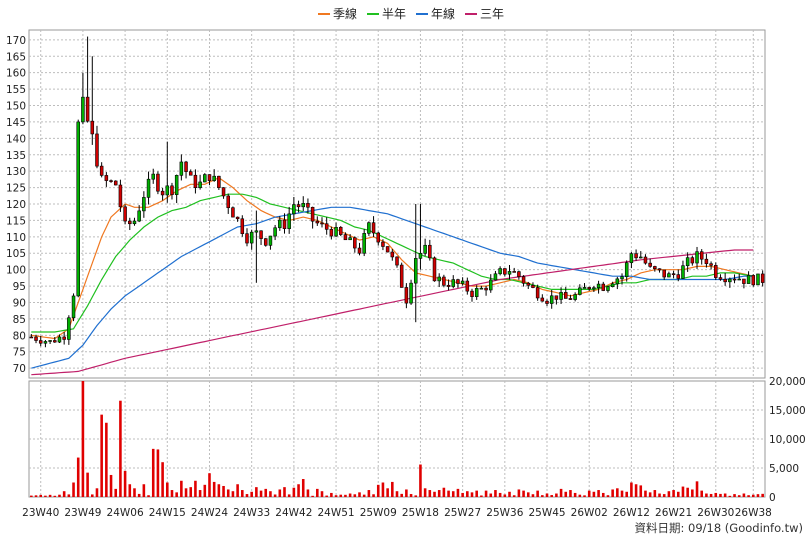 The width and height of the screenshot is (808, 544). Describe the element at coordinates (784, 469) in the screenshot. I see `volume-tick-label-1: 5,000` at that location.